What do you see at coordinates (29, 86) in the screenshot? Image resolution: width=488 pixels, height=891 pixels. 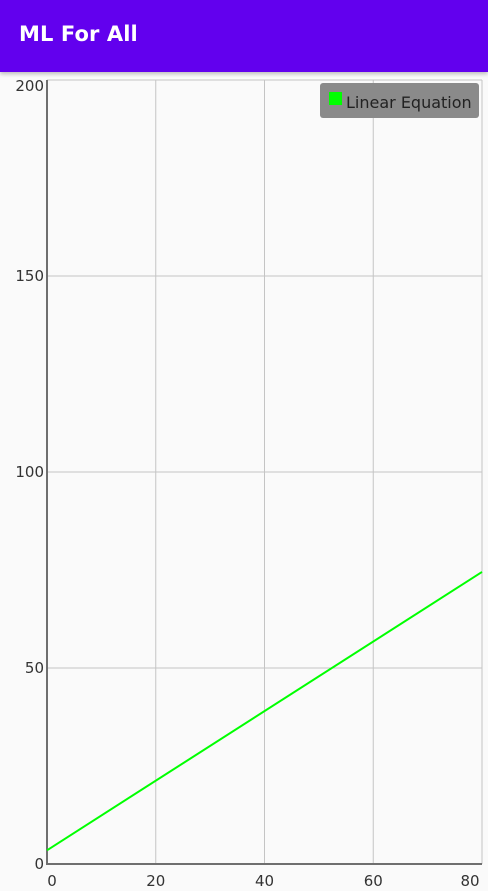 I see `y-tick-label: 200` at bounding box center [29, 86].